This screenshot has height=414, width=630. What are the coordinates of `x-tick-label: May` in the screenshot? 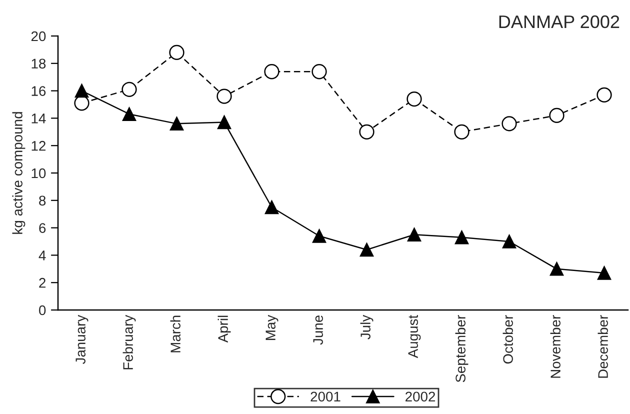 It's located at (272, 327).